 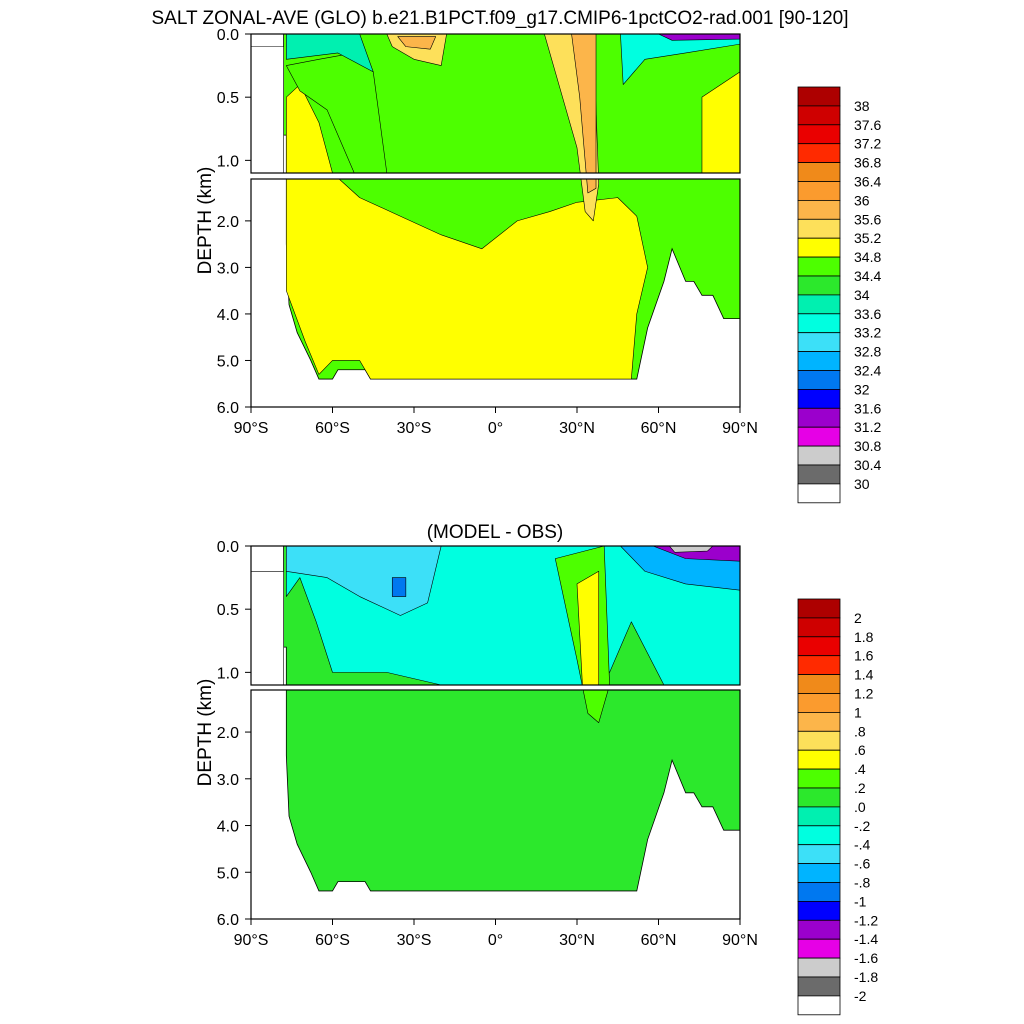 What do you see at coordinates (860, 807) in the screenshot?
I see `colorbar-label: .0` at bounding box center [860, 807].